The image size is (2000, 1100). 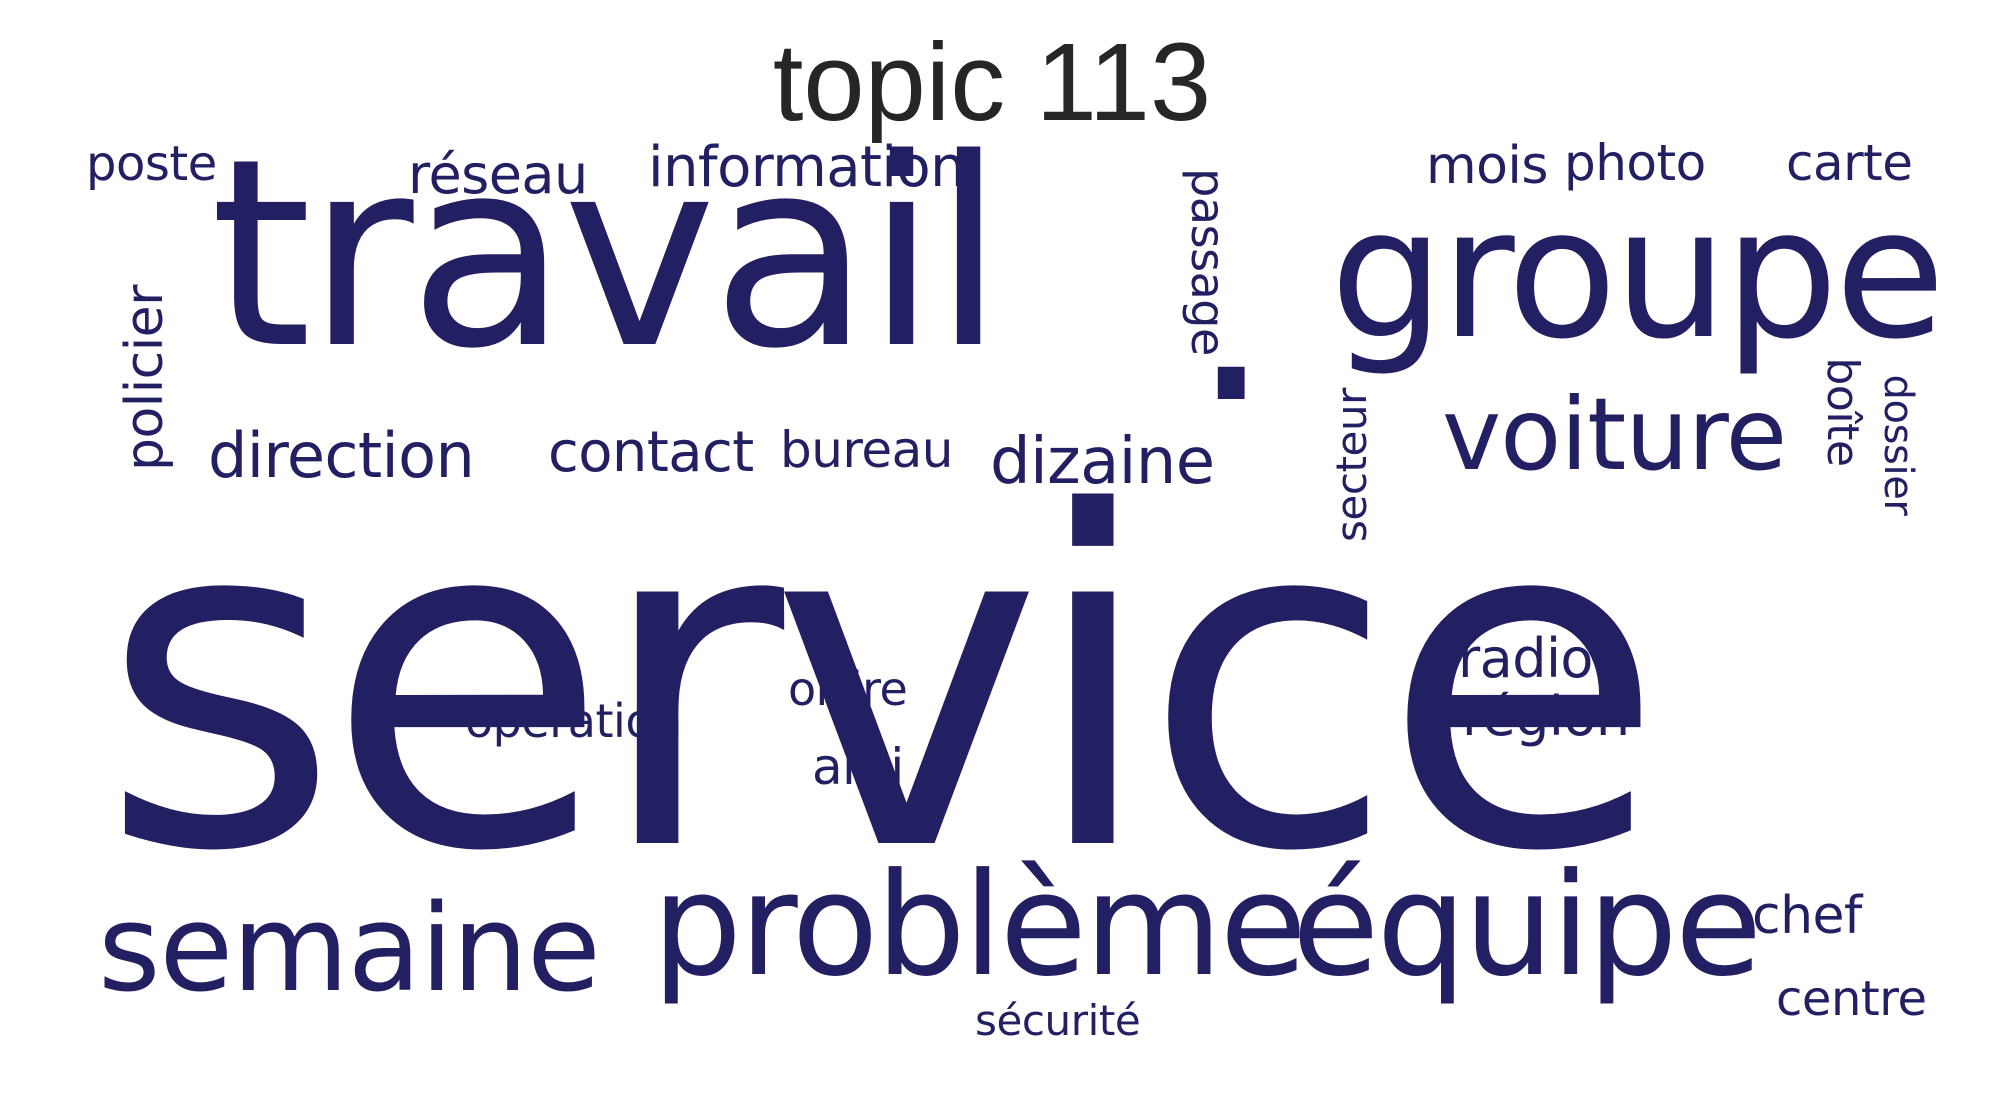 I want to click on word-information: information, so click(x=807, y=167).